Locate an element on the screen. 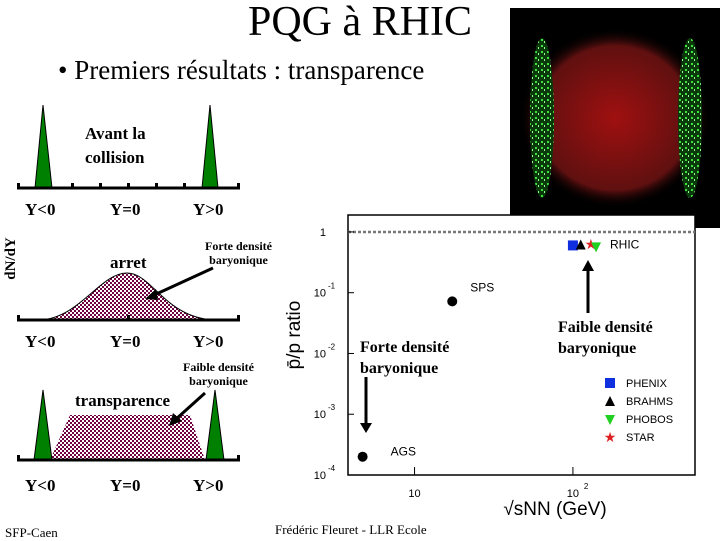 The image size is (720, 541). data-point-sps is located at coordinates (452, 301).